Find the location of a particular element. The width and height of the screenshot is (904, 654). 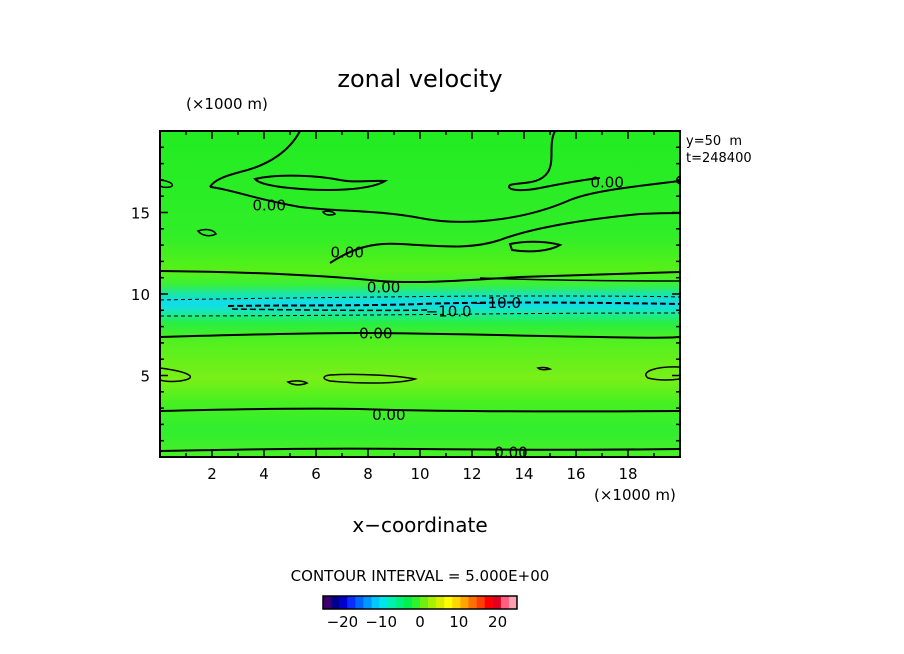

x-tick-label: 6 is located at coordinates (316, 474).